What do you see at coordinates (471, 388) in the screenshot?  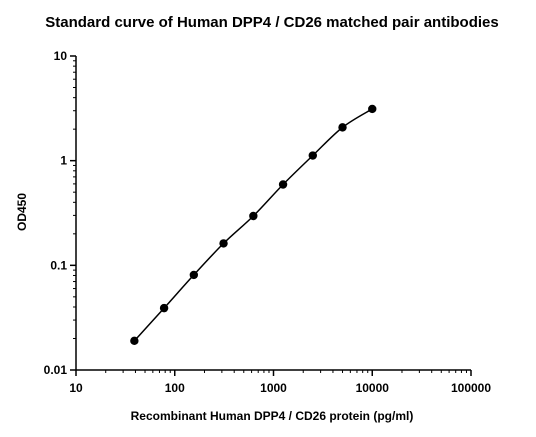 I see `x-tick-label: 100000` at bounding box center [471, 388].